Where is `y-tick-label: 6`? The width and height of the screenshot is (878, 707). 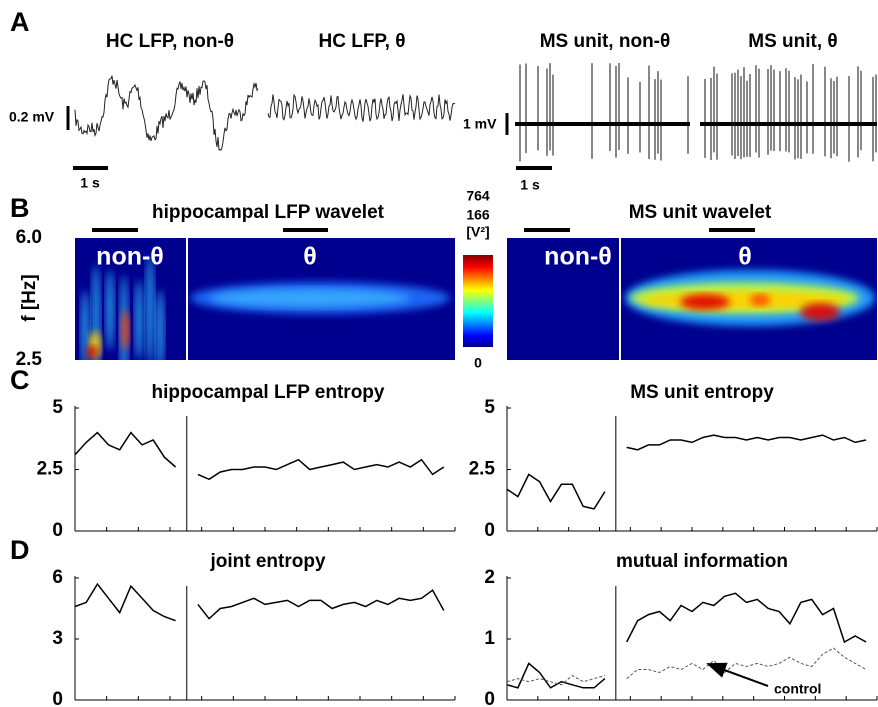 y-tick-label: 6 is located at coordinates (57, 577).